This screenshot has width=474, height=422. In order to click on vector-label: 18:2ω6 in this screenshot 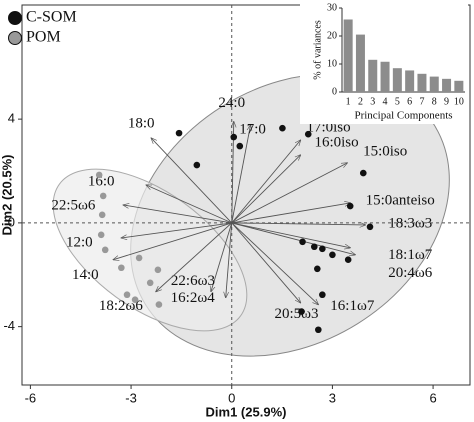, I will do `click(121, 306)`.